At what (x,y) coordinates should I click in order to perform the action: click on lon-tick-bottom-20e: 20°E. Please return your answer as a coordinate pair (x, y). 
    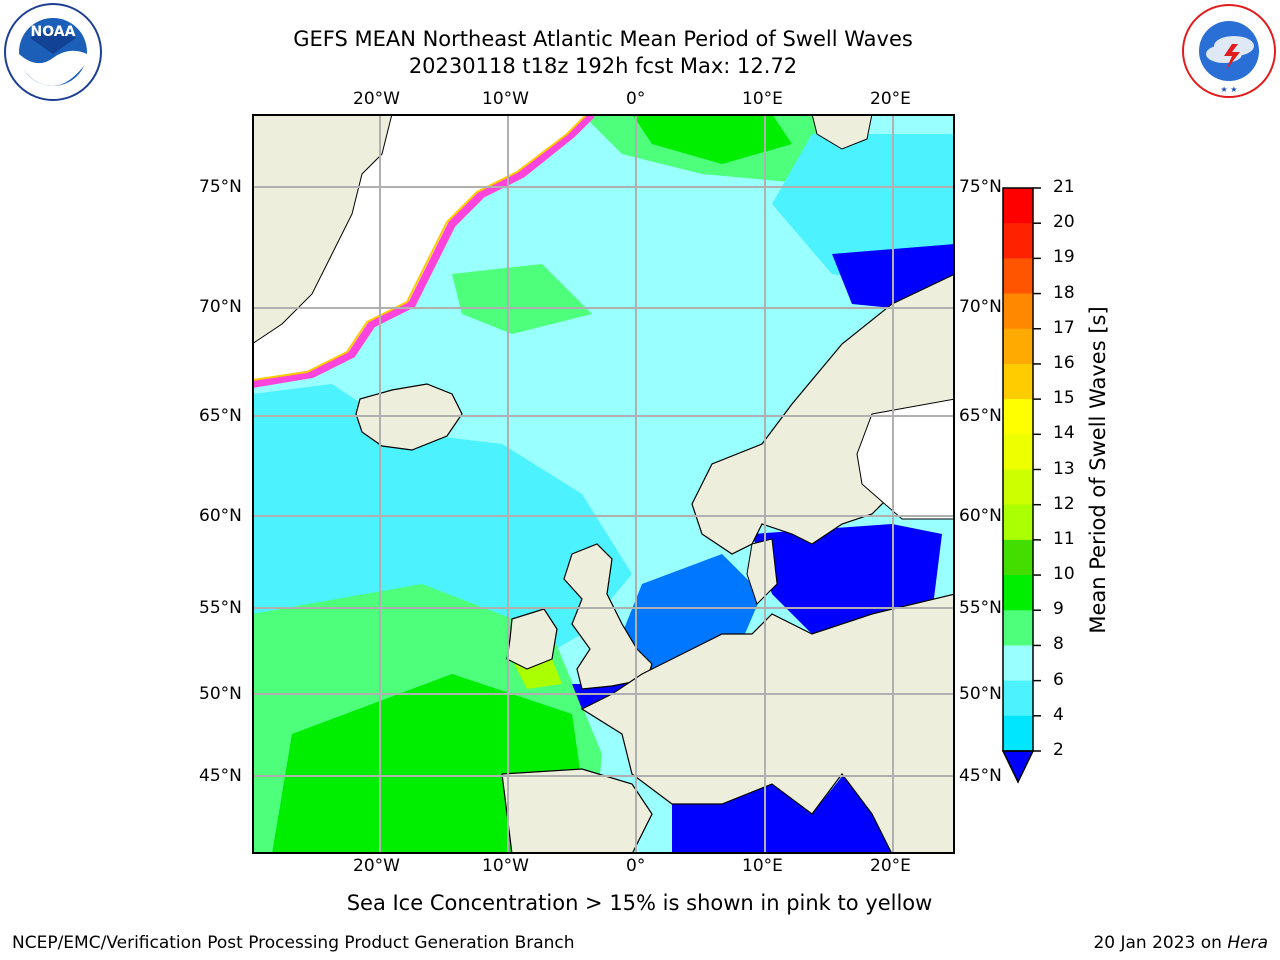
    Looking at the image, I should click on (890, 866).